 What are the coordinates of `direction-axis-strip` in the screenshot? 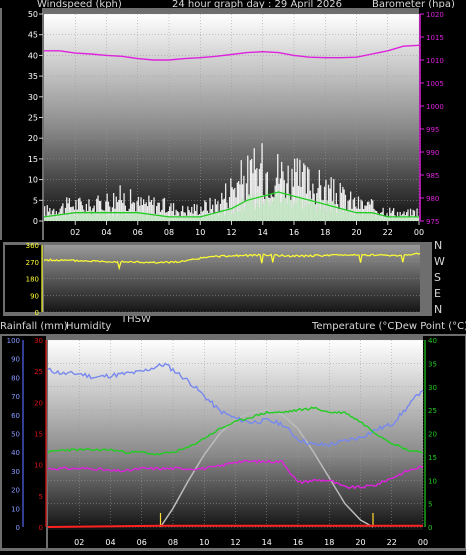 It's located at (23, 278).